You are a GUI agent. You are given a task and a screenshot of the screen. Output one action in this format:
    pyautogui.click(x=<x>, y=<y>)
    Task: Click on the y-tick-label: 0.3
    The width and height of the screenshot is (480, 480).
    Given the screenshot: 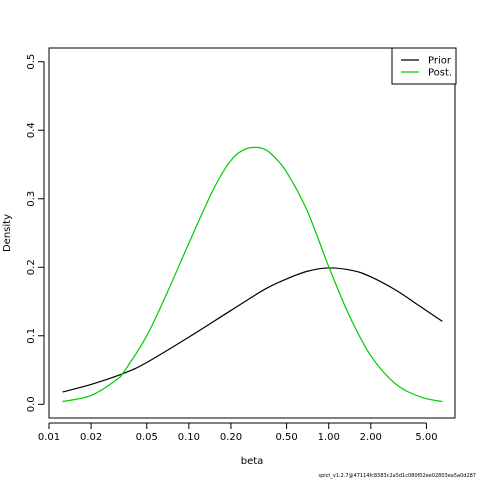 What is the action you would take?
    pyautogui.click(x=31, y=199)
    